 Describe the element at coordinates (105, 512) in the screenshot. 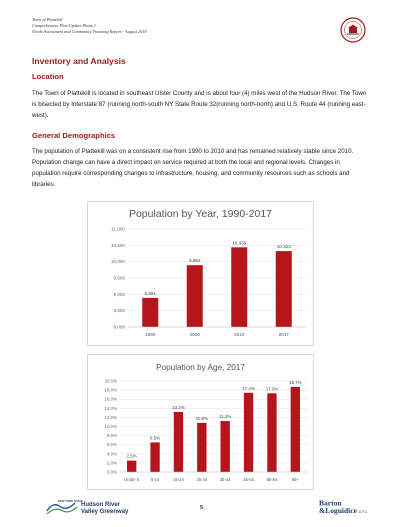

I see `greenway-line2: Valley Greenway` at that location.